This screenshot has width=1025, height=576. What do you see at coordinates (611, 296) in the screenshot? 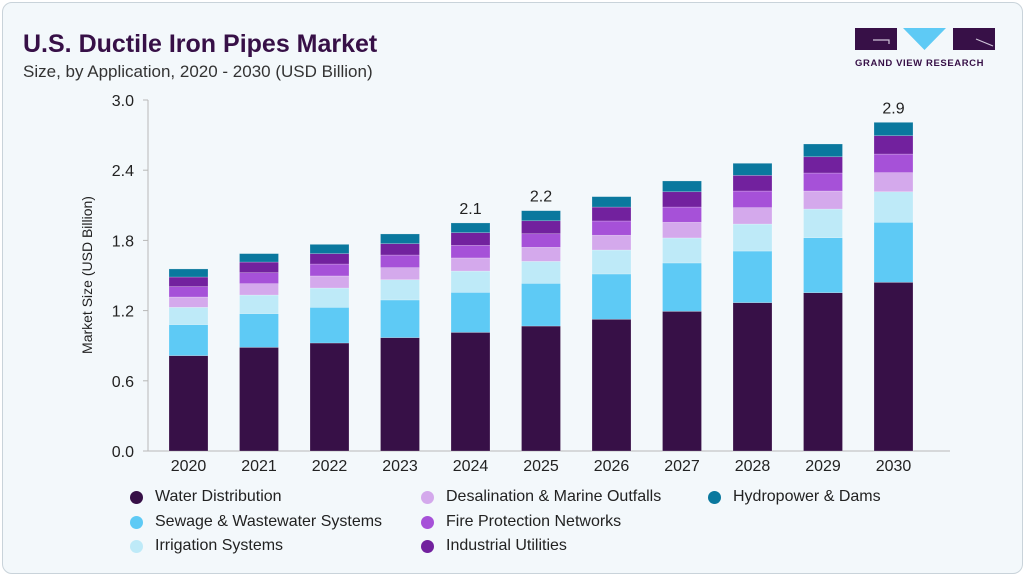
I see `bar-segment-sewage-wastewater-systems-2026` at bounding box center [611, 296].